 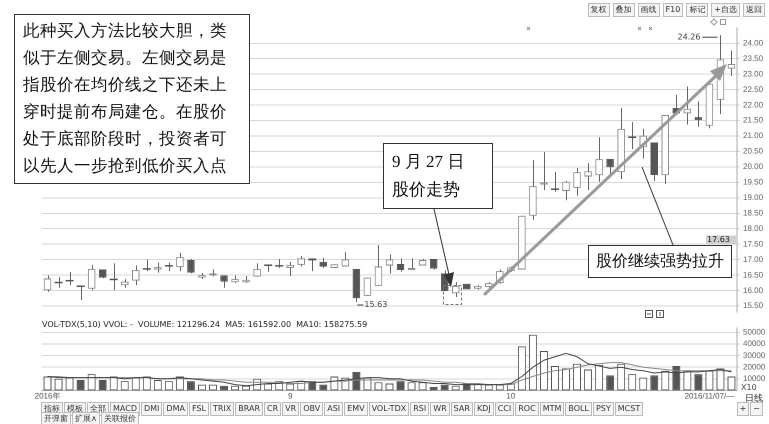 I want to click on text: ASI, so click(x=334, y=409).